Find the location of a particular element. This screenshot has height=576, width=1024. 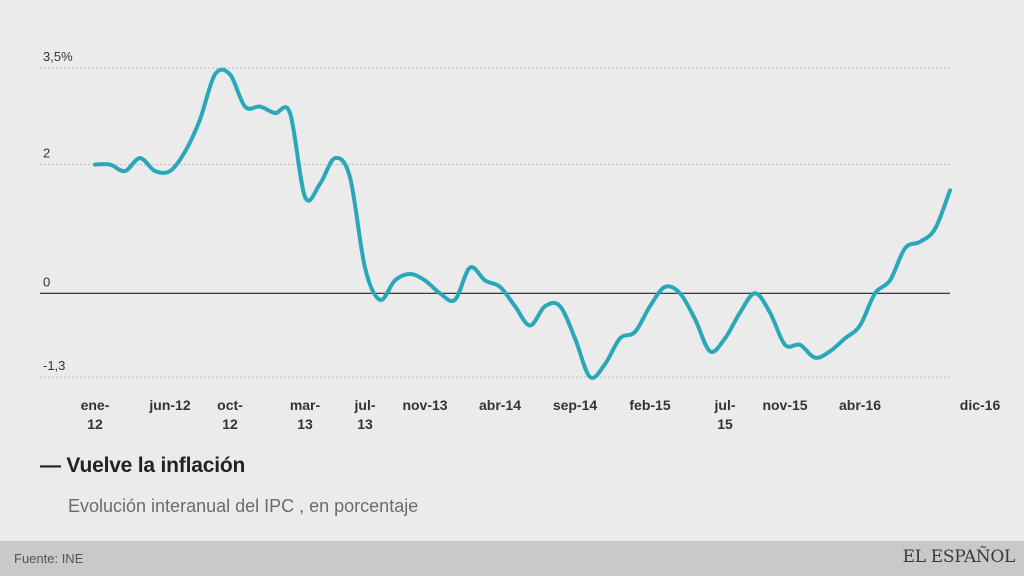

x-tick-label: abr-16 is located at coordinates (860, 405).